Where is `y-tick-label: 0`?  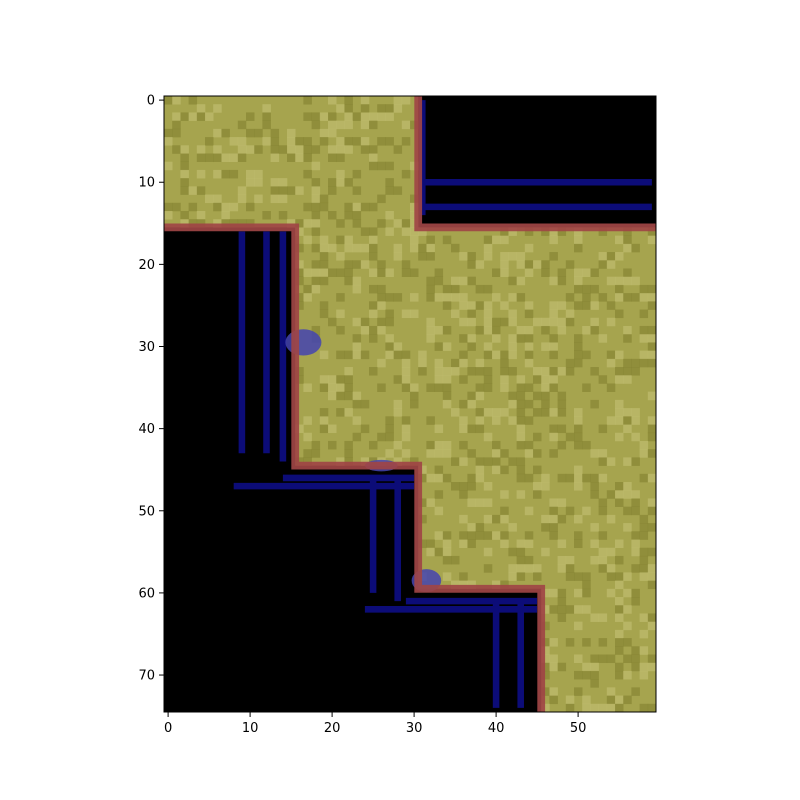 y-tick-label: 0 is located at coordinates (151, 101).